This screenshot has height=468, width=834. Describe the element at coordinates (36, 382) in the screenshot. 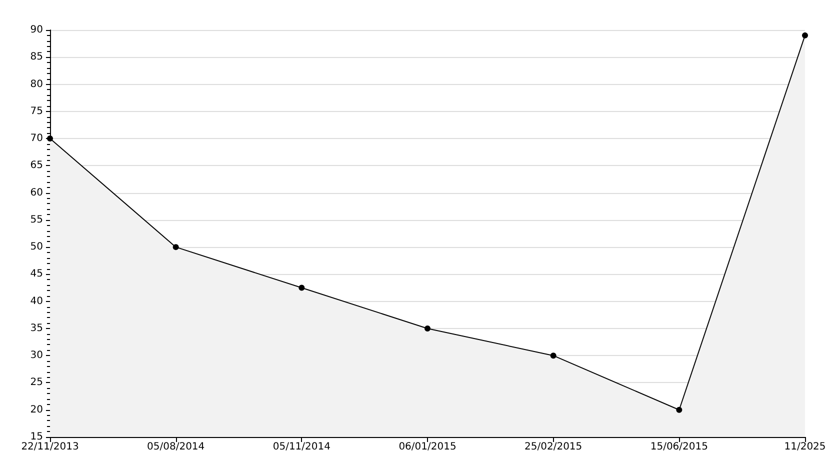

I see `y-tick-label: 25` at that location.